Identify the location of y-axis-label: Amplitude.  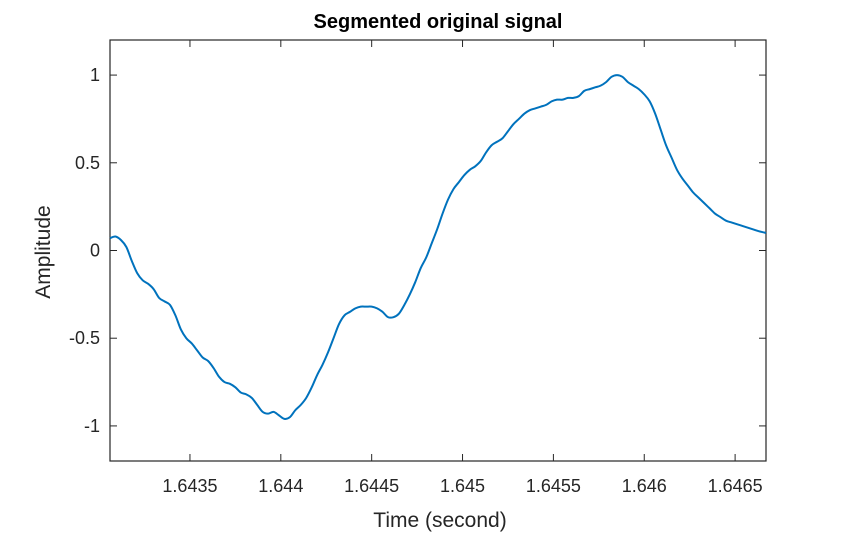
(43, 251).